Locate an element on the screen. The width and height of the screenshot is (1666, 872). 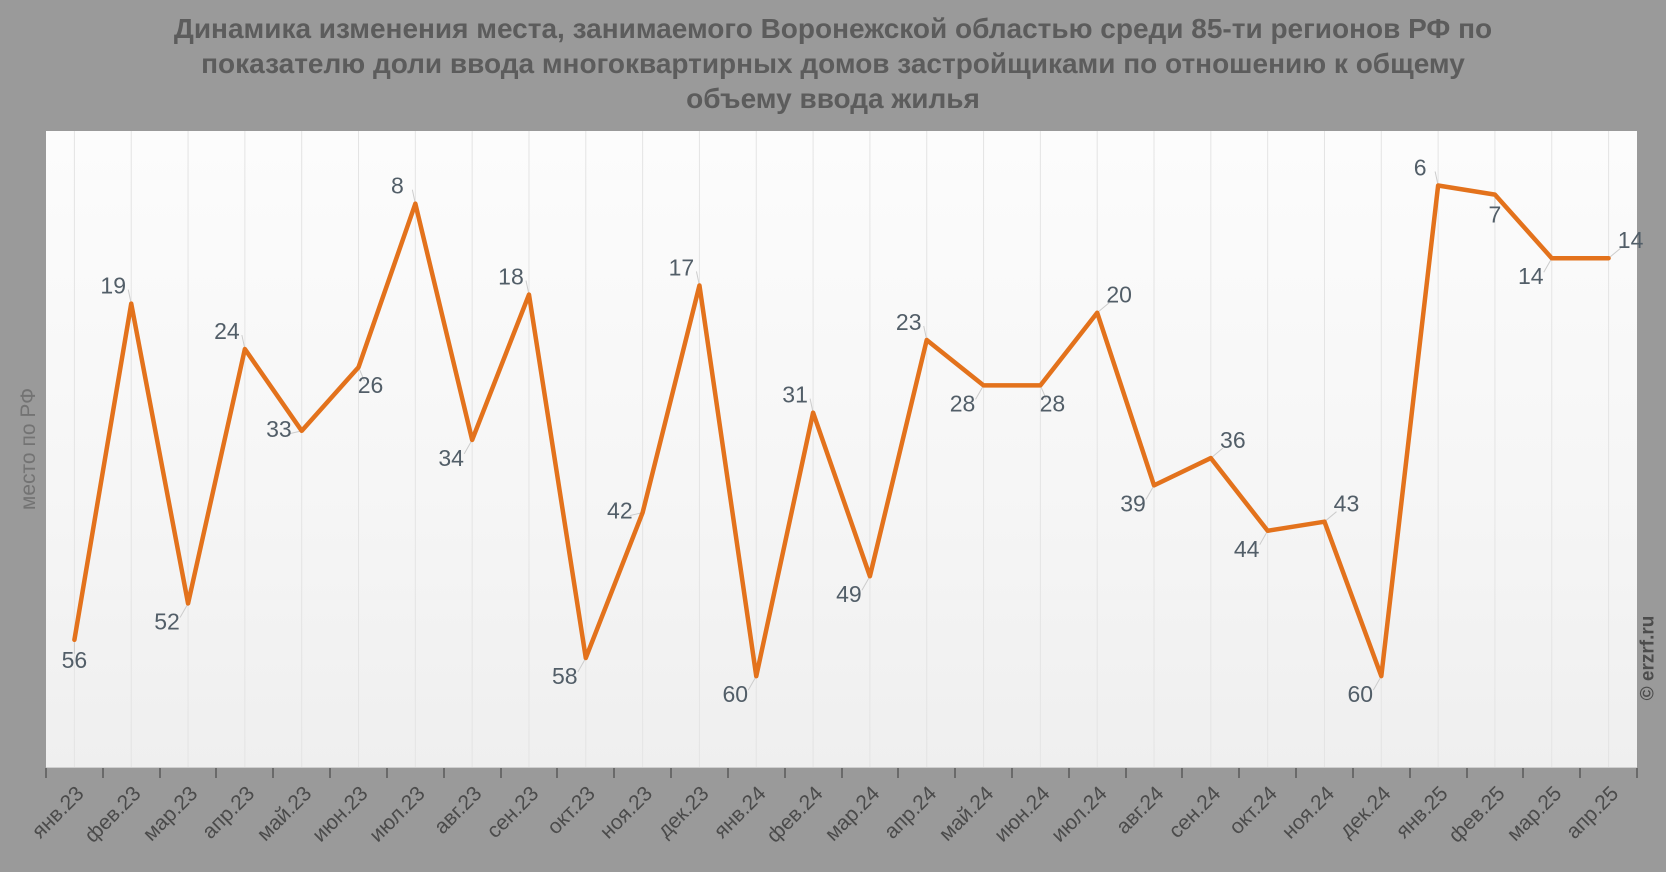
data-label: 6 is located at coordinates (1420, 168).